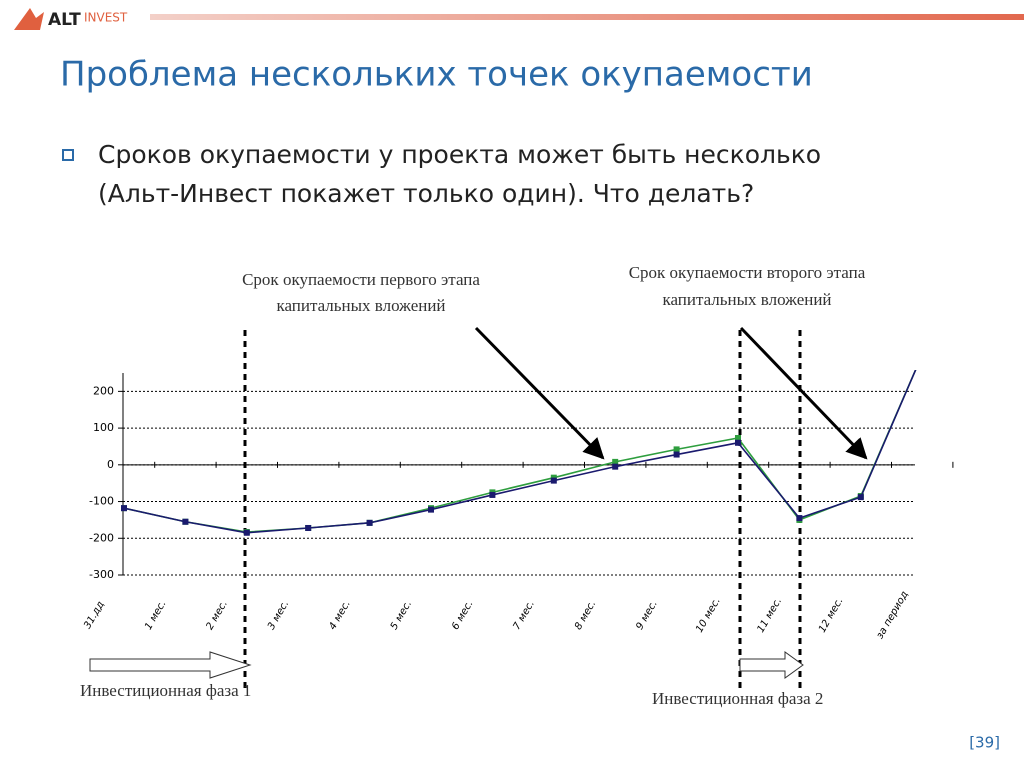 The width and height of the screenshot is (1024, 771). What do you see at coordinates (29, 19) in the screenshot?
I see `logo-icon` at bounding box center [29, 19].